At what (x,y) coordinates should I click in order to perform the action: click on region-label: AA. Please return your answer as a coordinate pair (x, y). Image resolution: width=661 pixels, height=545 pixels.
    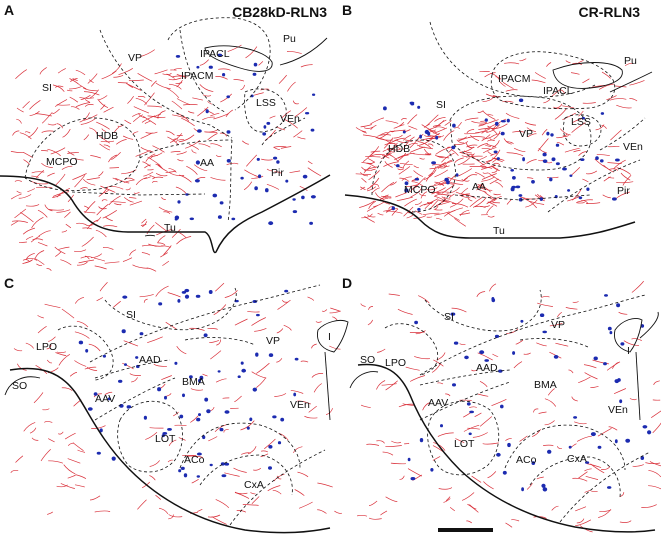
    Looking at the image, I should click on (207, 163).